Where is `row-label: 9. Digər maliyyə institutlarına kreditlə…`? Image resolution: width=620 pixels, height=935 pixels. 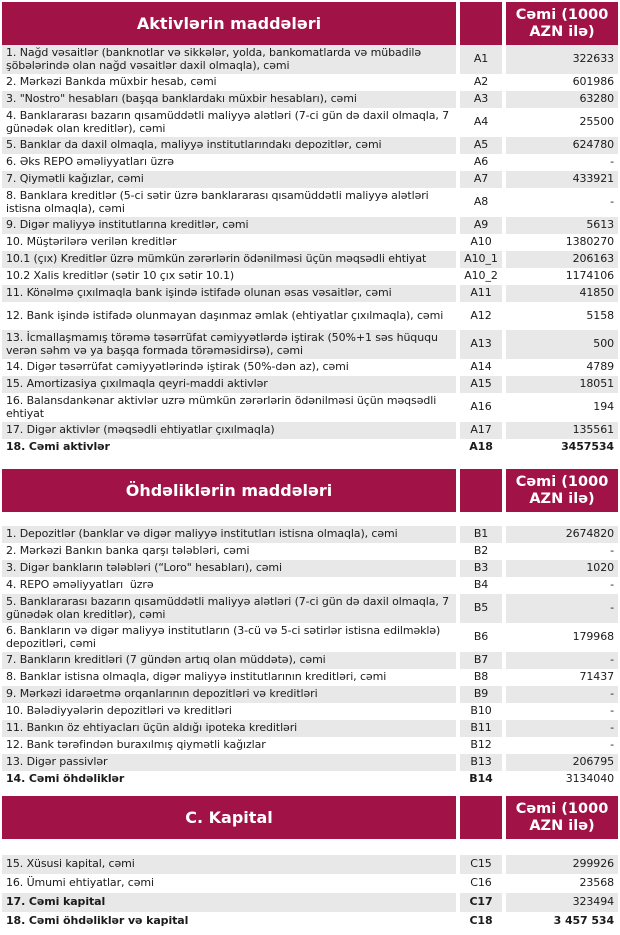
row-label: 9. Digər maliyyə institutlarına kreditlə… is located at coordinates (229, 225).